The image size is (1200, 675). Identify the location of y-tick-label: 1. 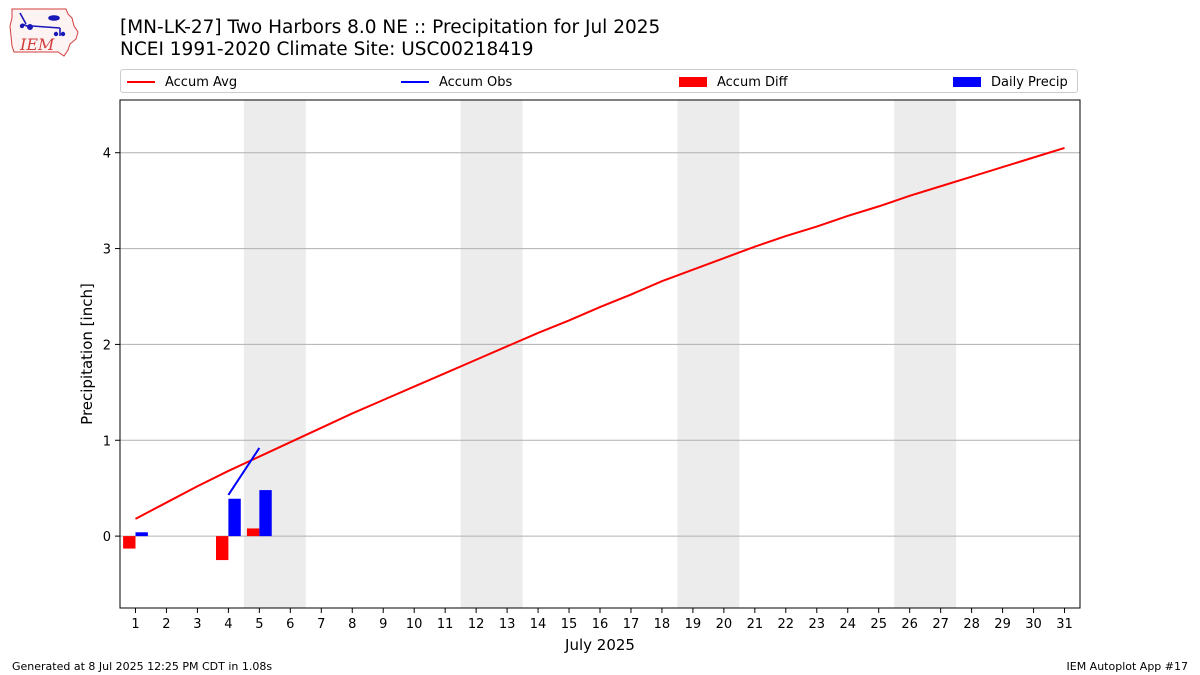
(107, 441).